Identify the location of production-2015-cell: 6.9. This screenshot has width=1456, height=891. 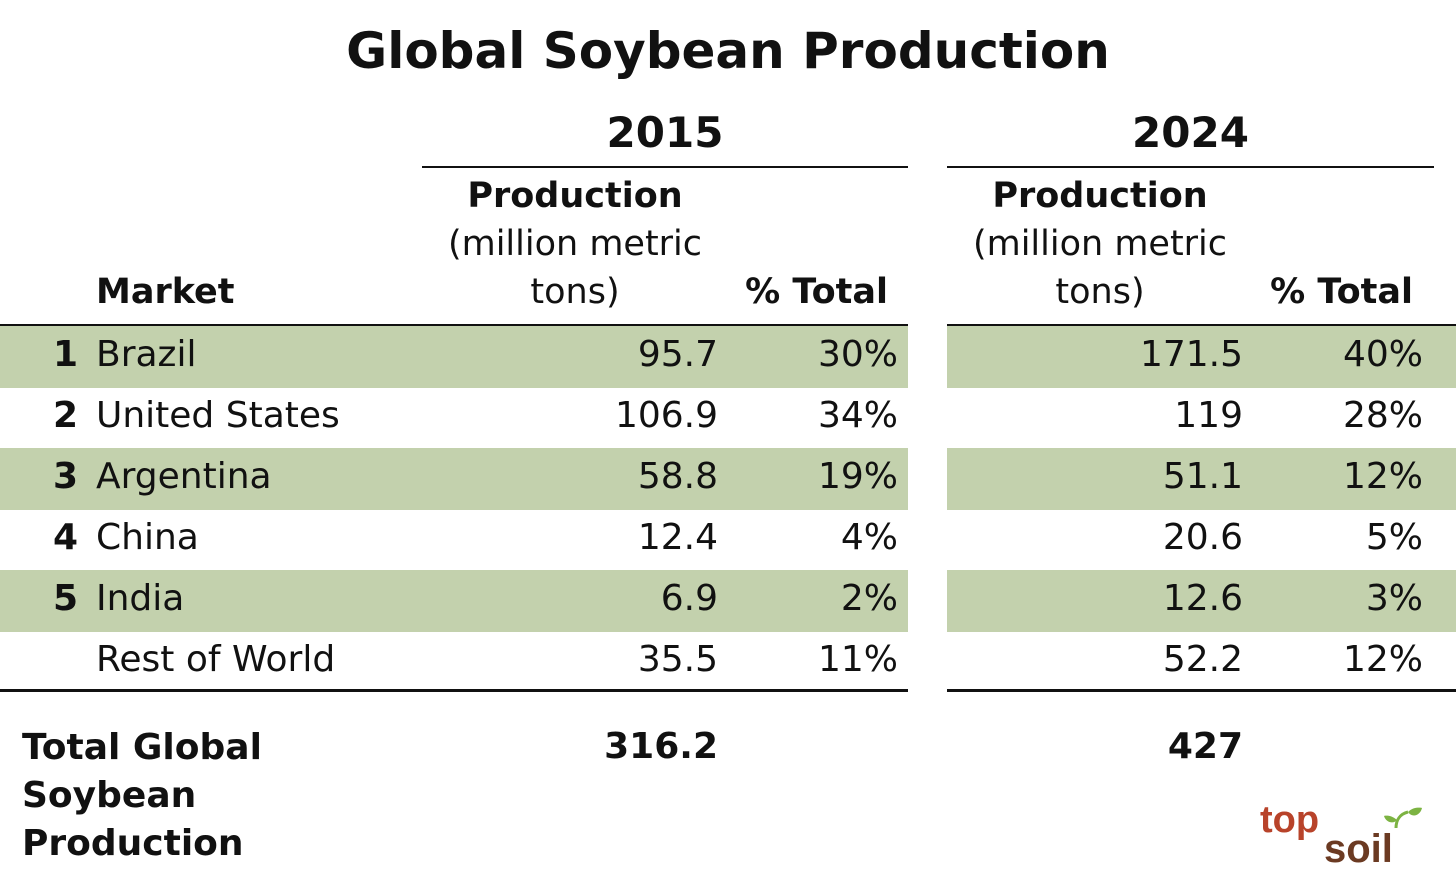
(689, 598).